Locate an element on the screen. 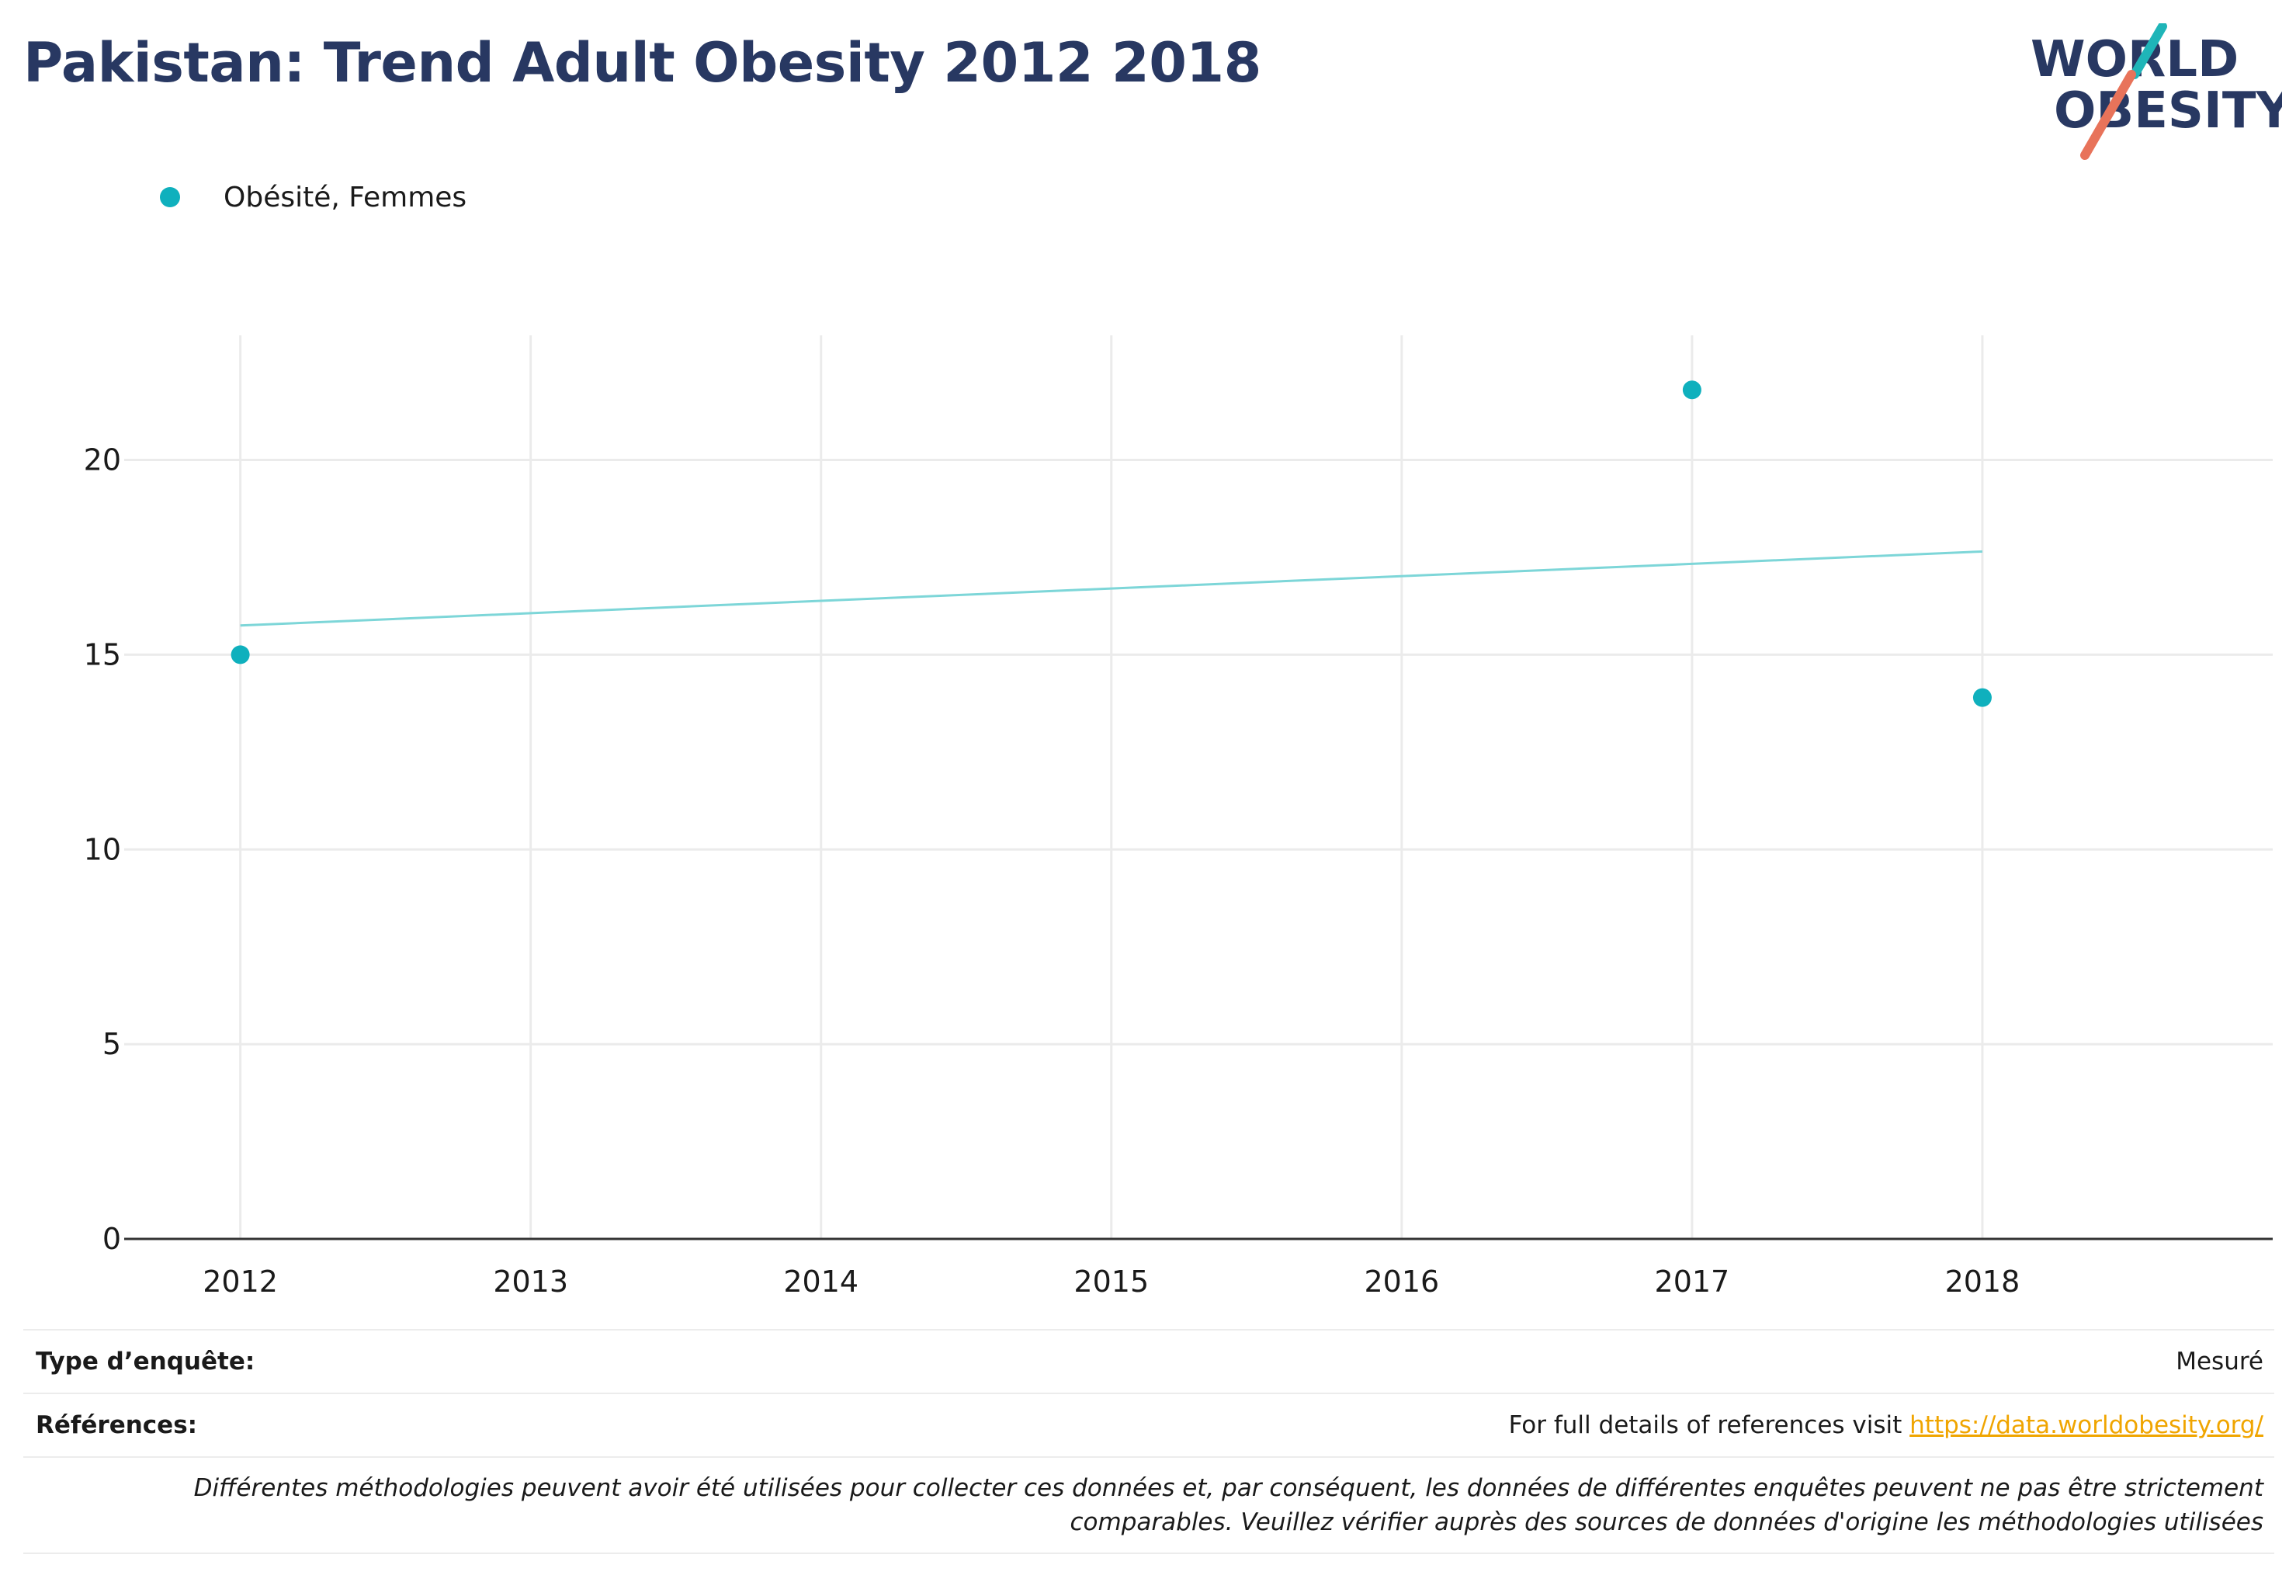  legend-marker is located at coordinates (170, 197).